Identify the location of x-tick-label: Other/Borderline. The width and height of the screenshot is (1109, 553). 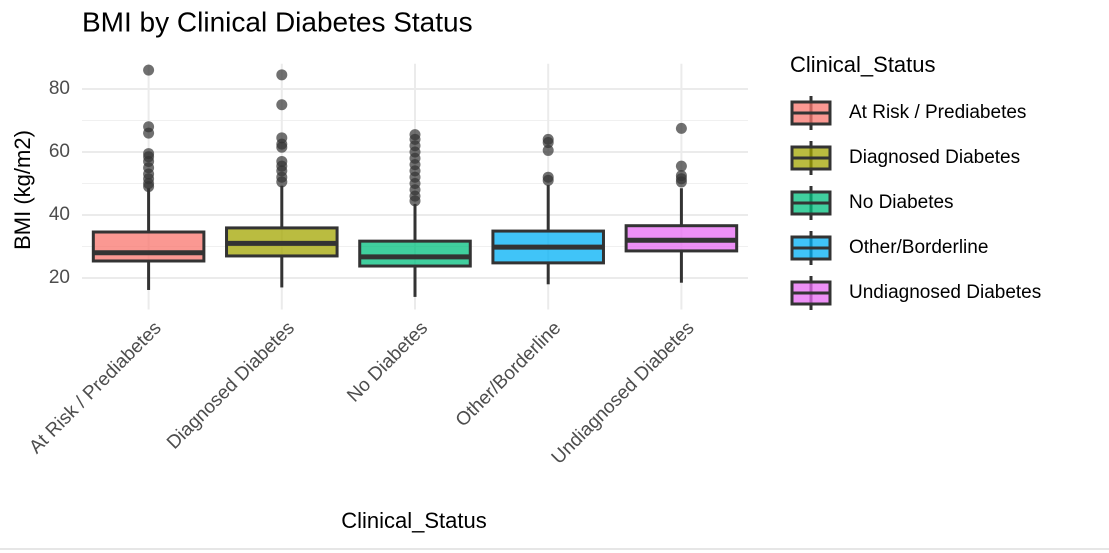
(508, 374).